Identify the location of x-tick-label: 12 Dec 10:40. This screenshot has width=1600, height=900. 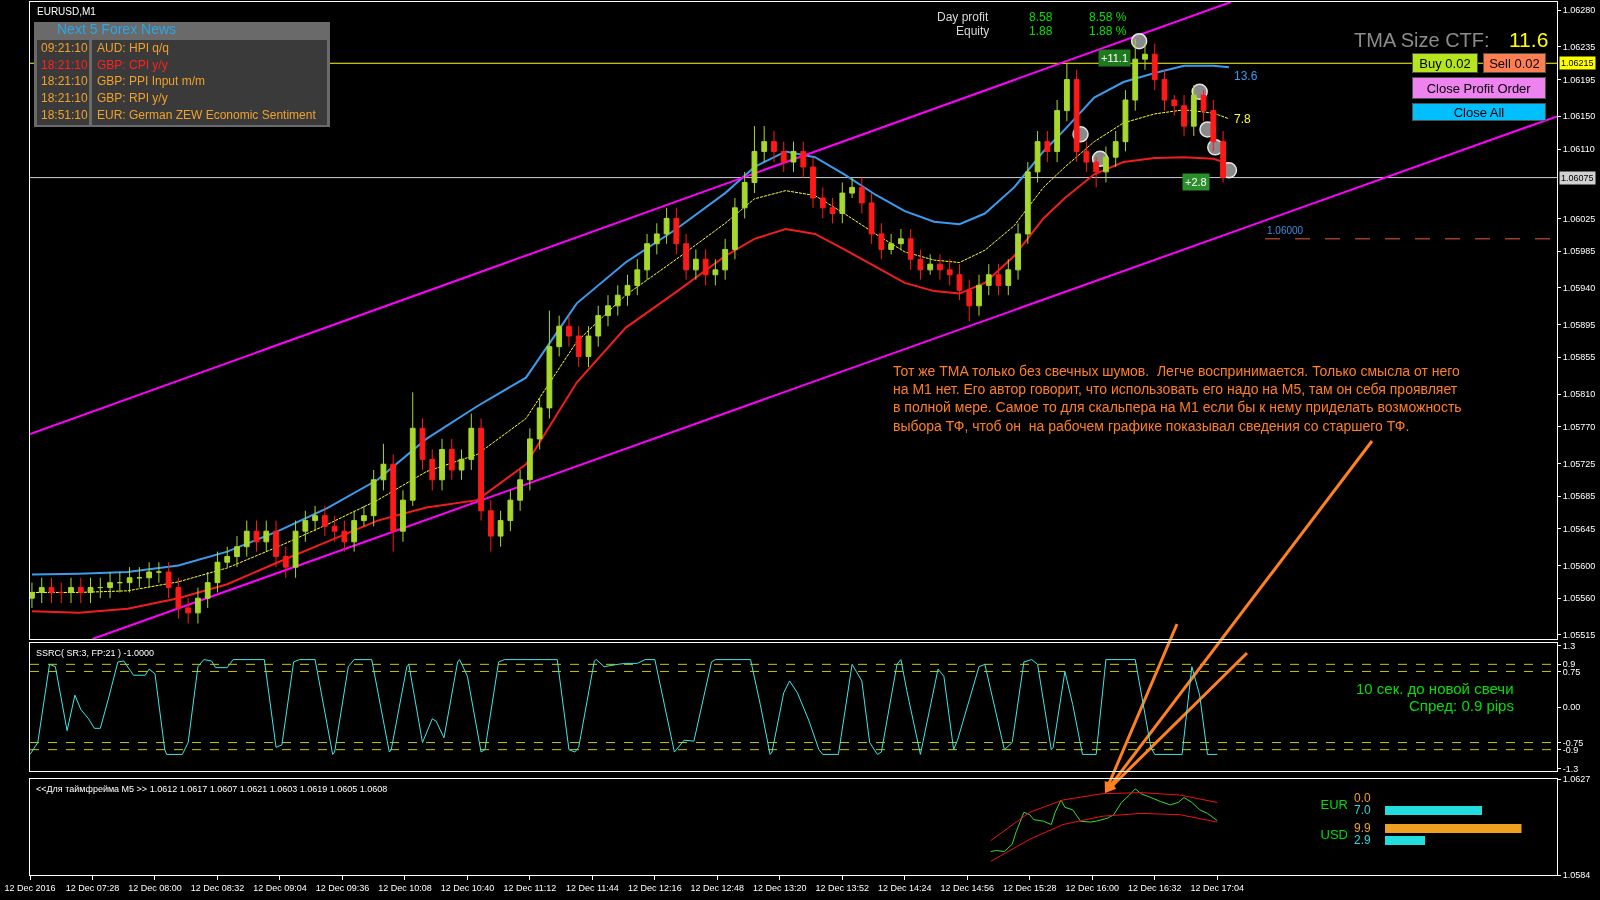
(467, 887).